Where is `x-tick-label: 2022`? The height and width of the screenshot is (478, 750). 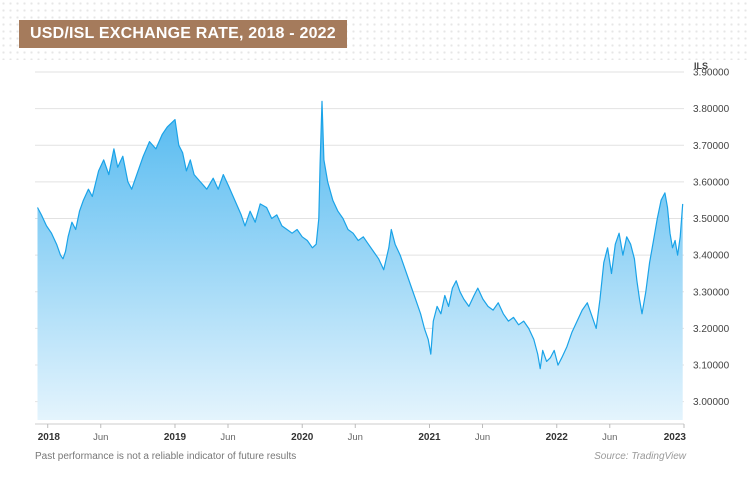 x-tick-label: 2022 is located at coordinates (557, 437).